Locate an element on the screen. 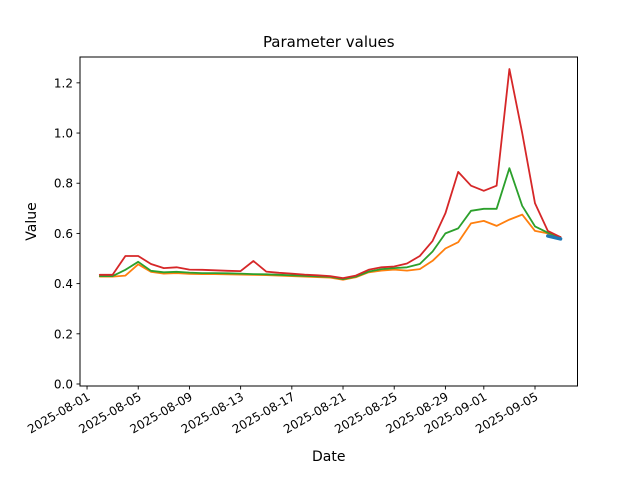  y-tick-label: 1.0 is located at coordinates (63, 134).